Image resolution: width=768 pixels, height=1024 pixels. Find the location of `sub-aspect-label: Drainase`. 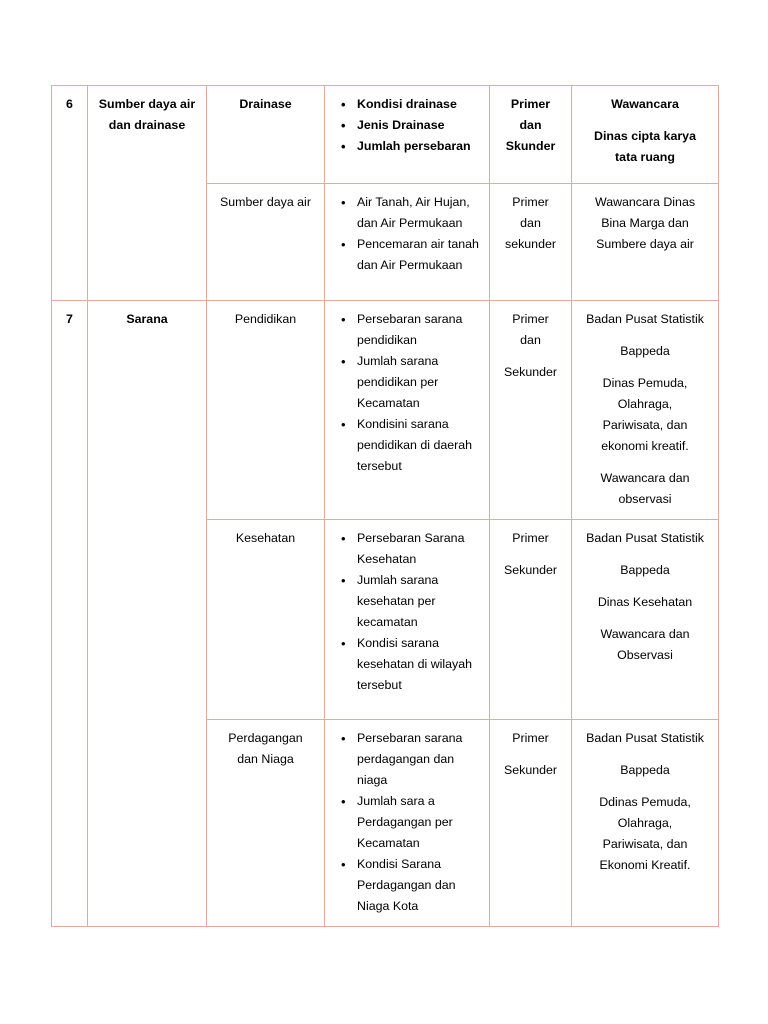

sub-aspect-label: Drainase is located at coordinates (265, 104).